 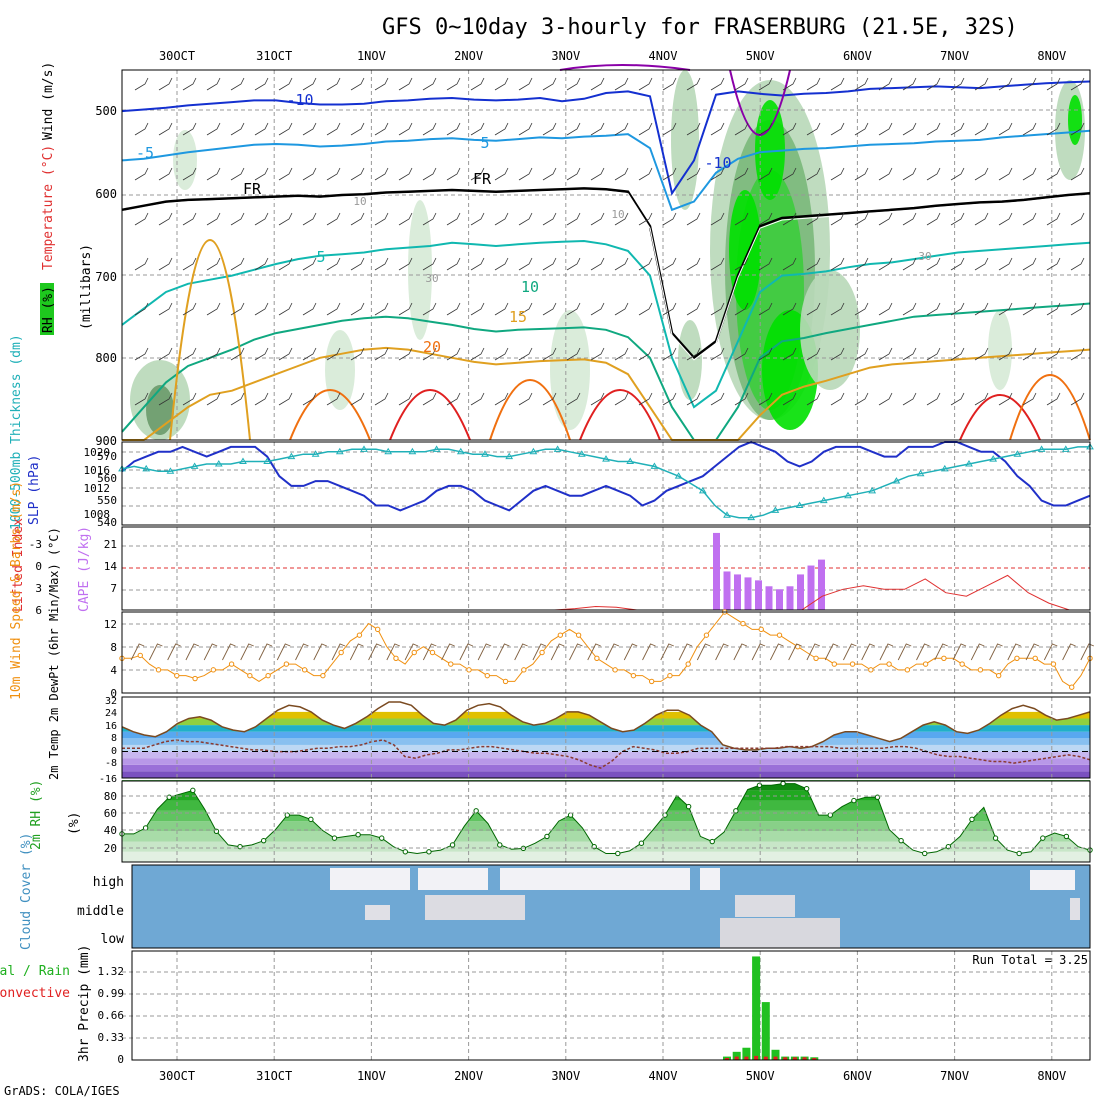 What do you see at coordinates (114, 751) in the screenshot?
I see `y-tick-label: 0` at bounding box center [114, 751].